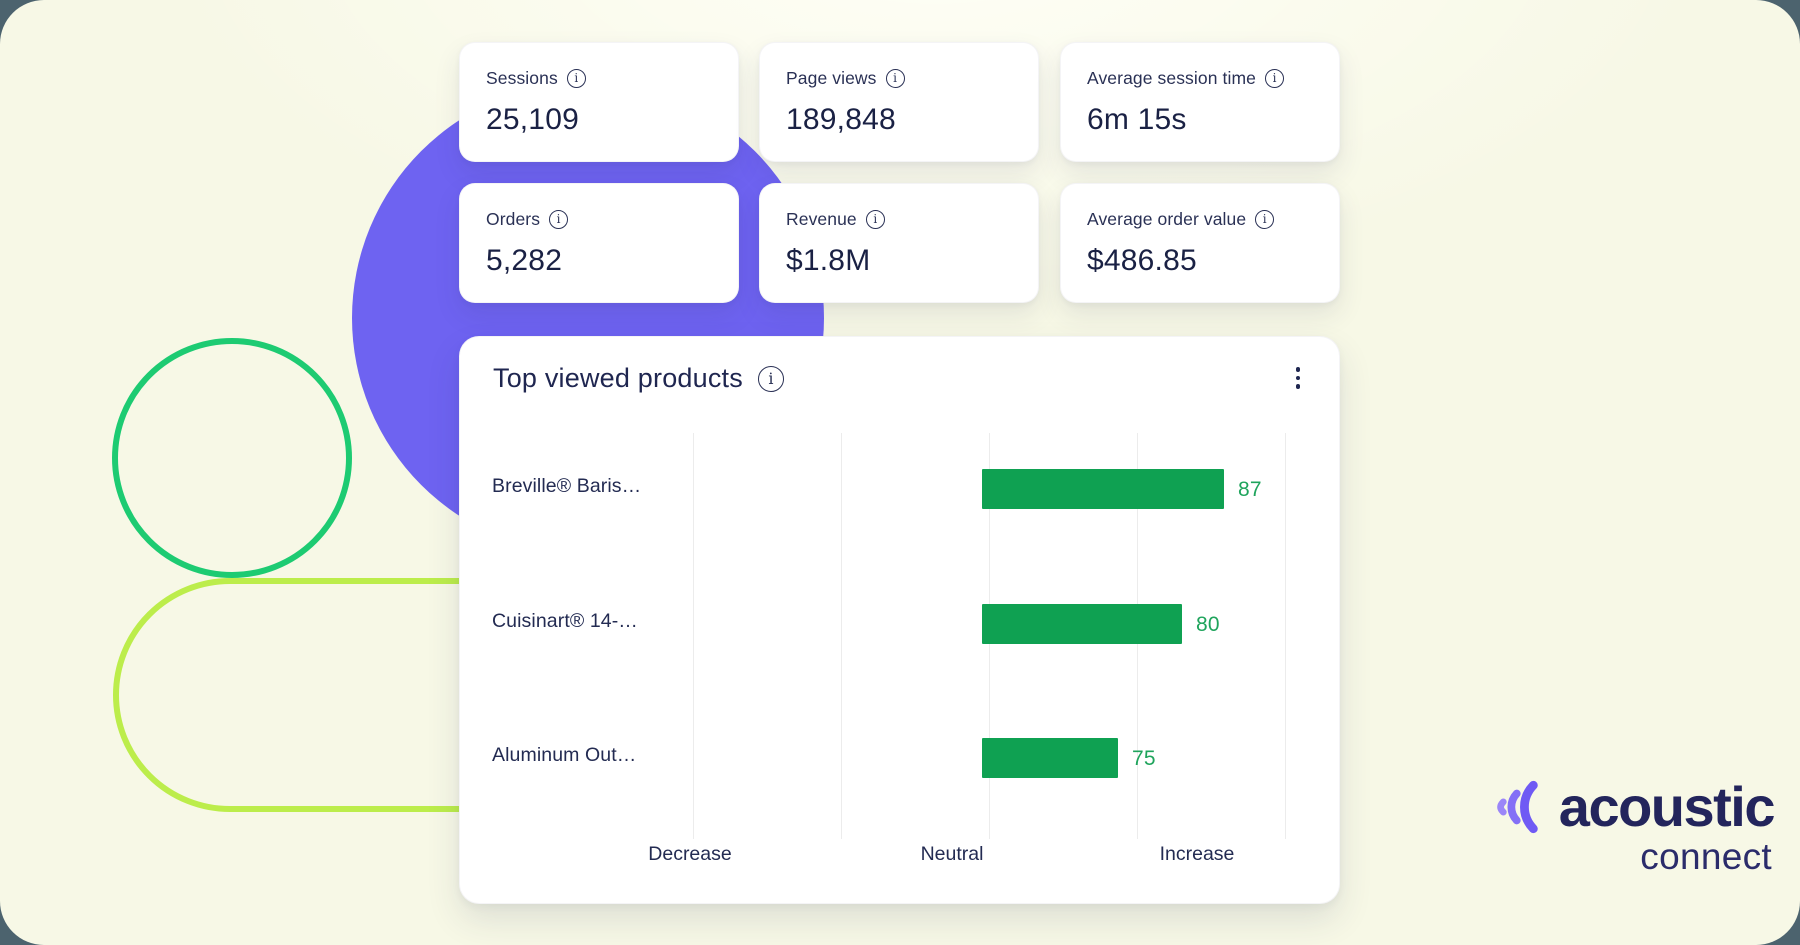 Image resolution: width=1800 pixels, height=945 pixels. What do you see at coordinates (841, 119) in the screenshot?
I see `stat-value: 189,848` at bounding box center [841, 119].